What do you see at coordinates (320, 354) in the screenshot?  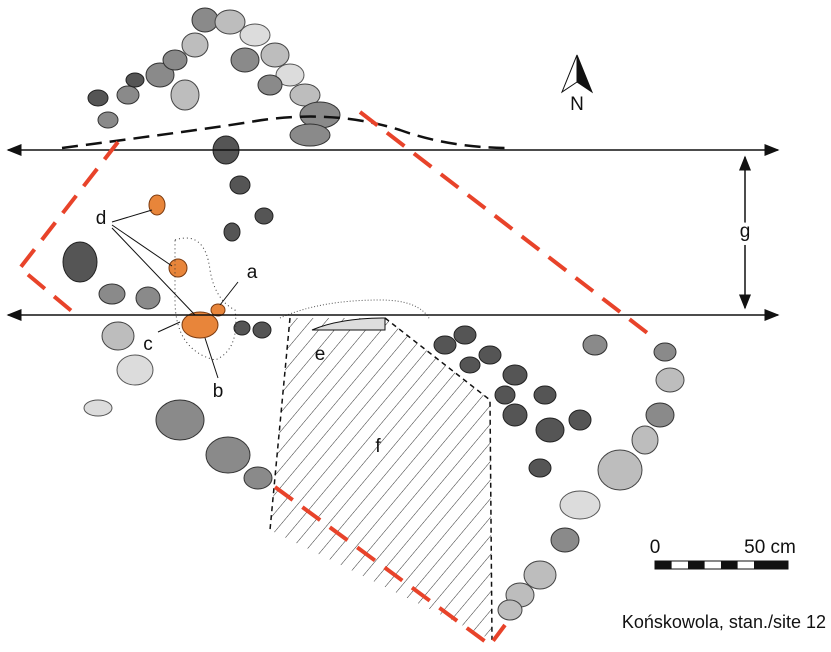 I see `label: e` at bounding box center [320, 354].